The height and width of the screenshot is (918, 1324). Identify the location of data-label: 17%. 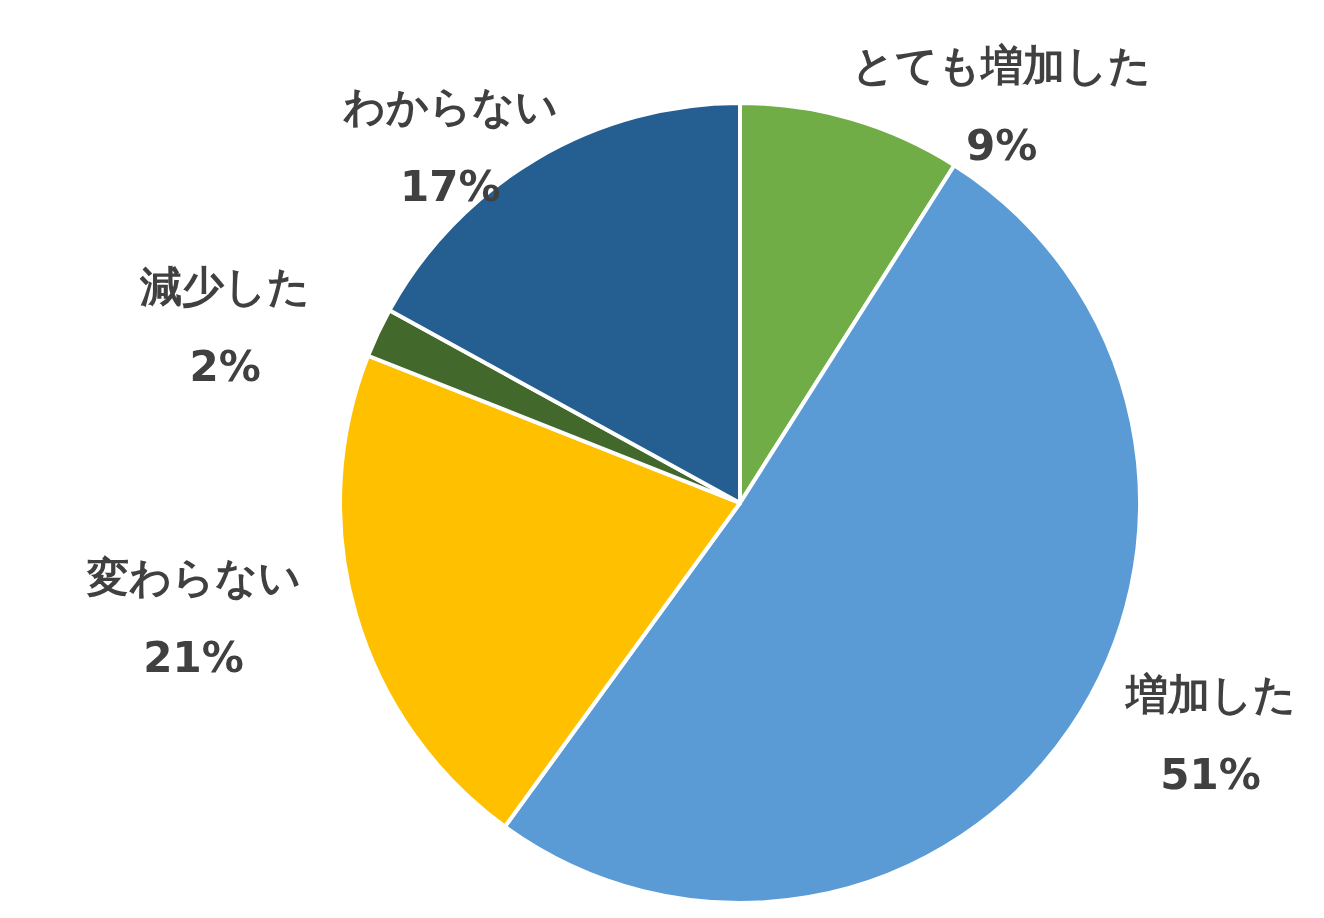
(450, 187).